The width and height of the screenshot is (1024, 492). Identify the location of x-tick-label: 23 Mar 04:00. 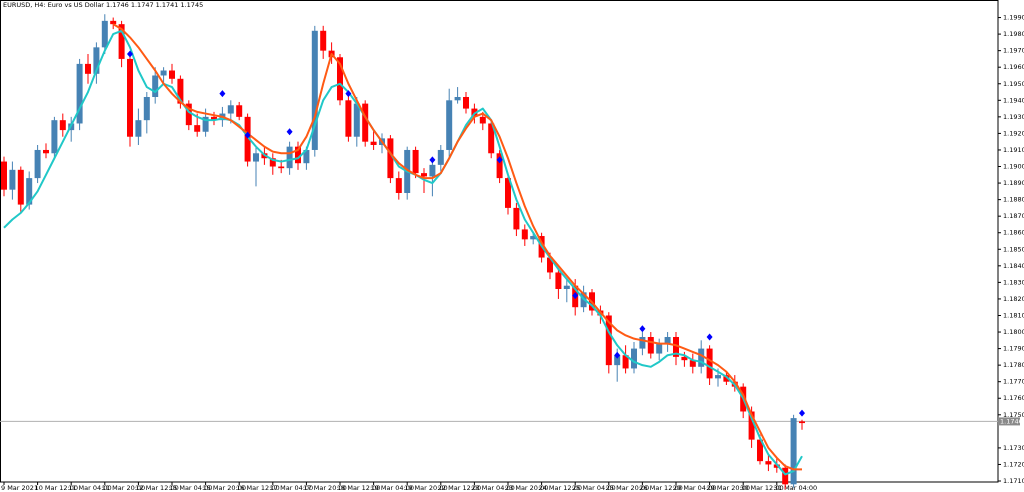
(492, 488).